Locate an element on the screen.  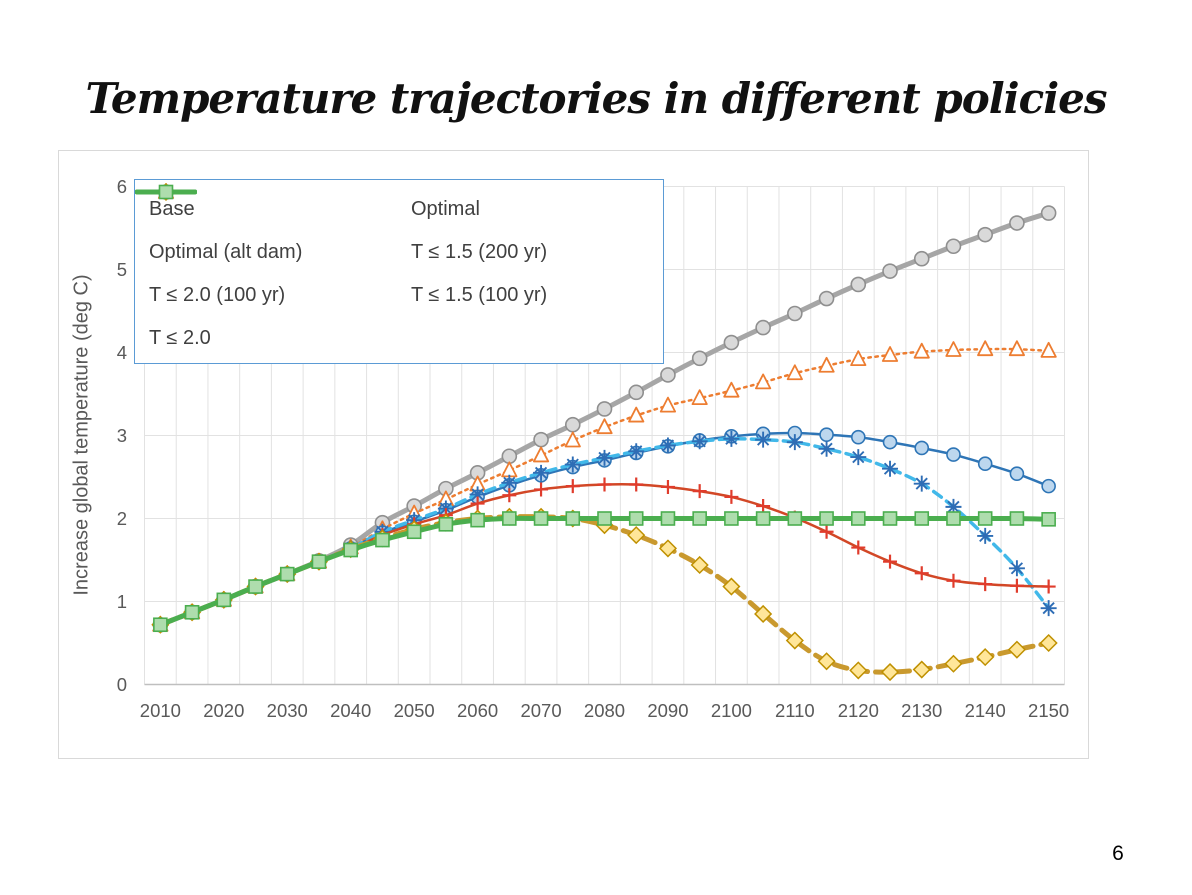
legend-item-optimal: Optimal is located at coordinates (399, 207).